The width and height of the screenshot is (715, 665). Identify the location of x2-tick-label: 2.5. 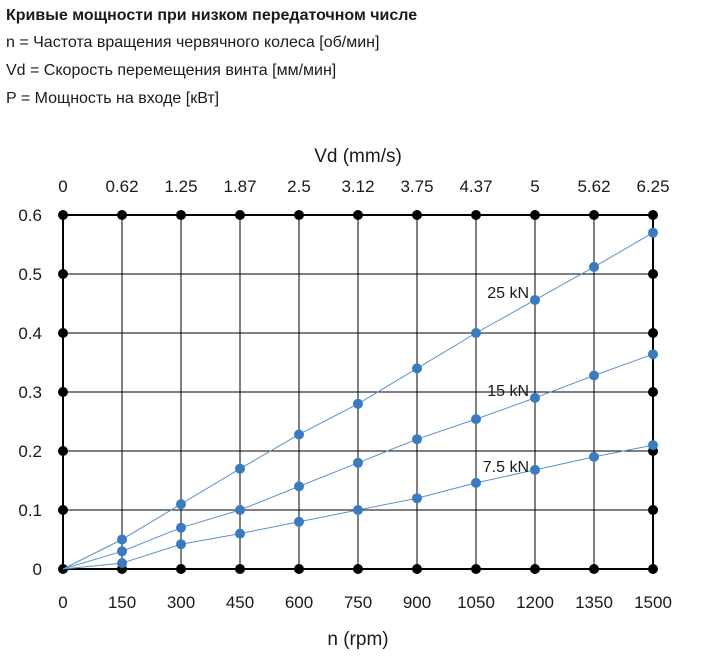
(299, 186).